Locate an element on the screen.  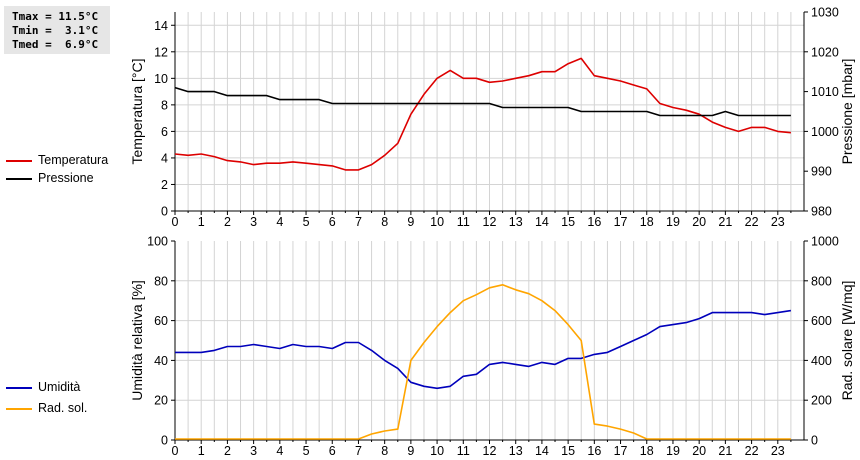
tmin-stat: Tmin = 3.1°C is located at coordinates (55, 30).